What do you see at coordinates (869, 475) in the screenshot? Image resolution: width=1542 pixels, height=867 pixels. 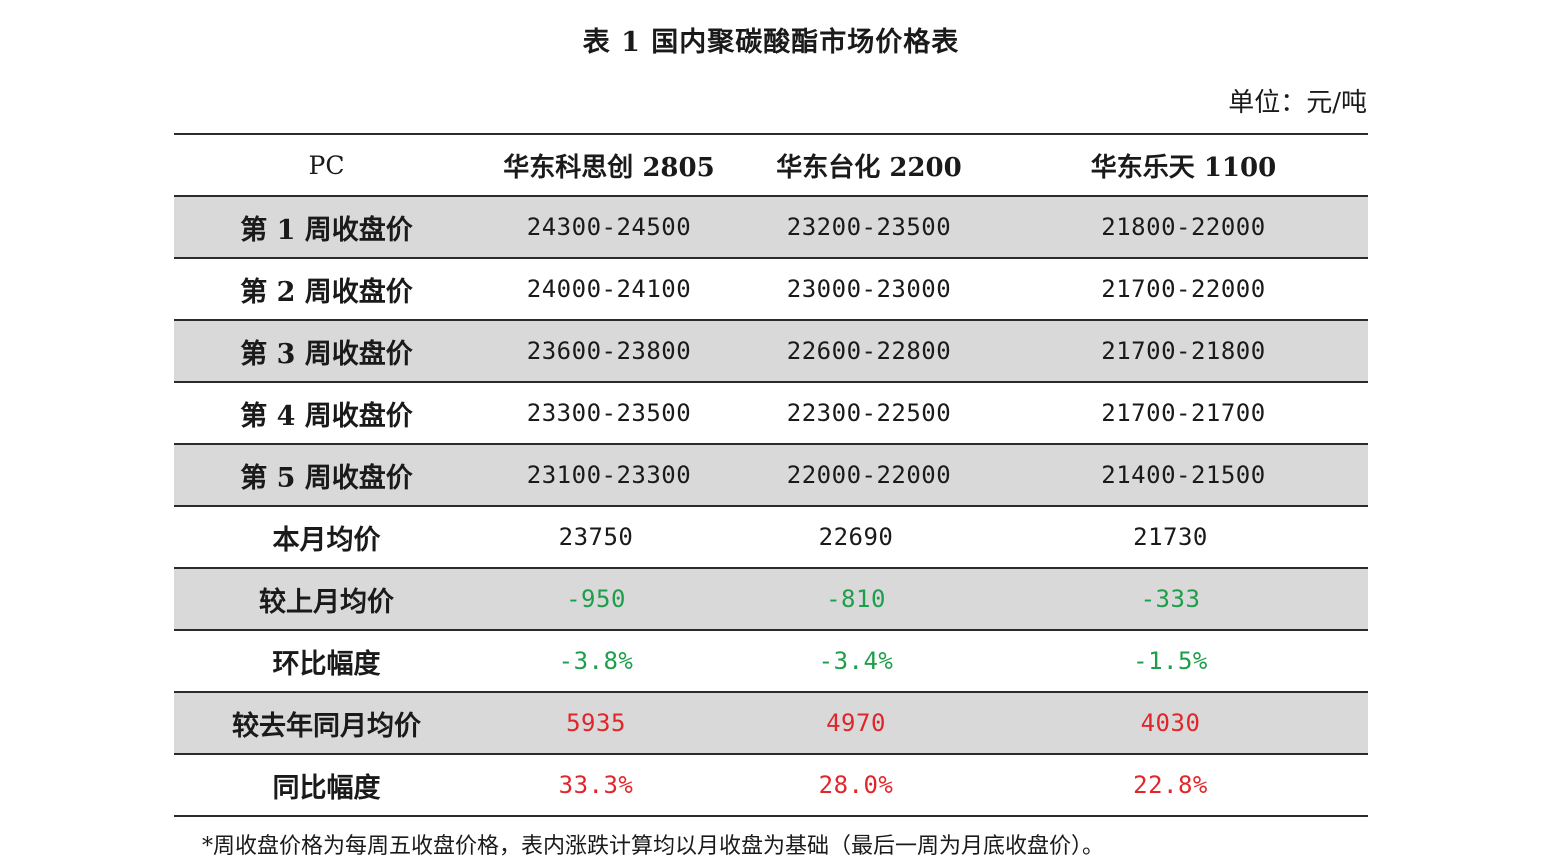 I see `table-cell: 22000-22000` at bounding box center [869, 475].